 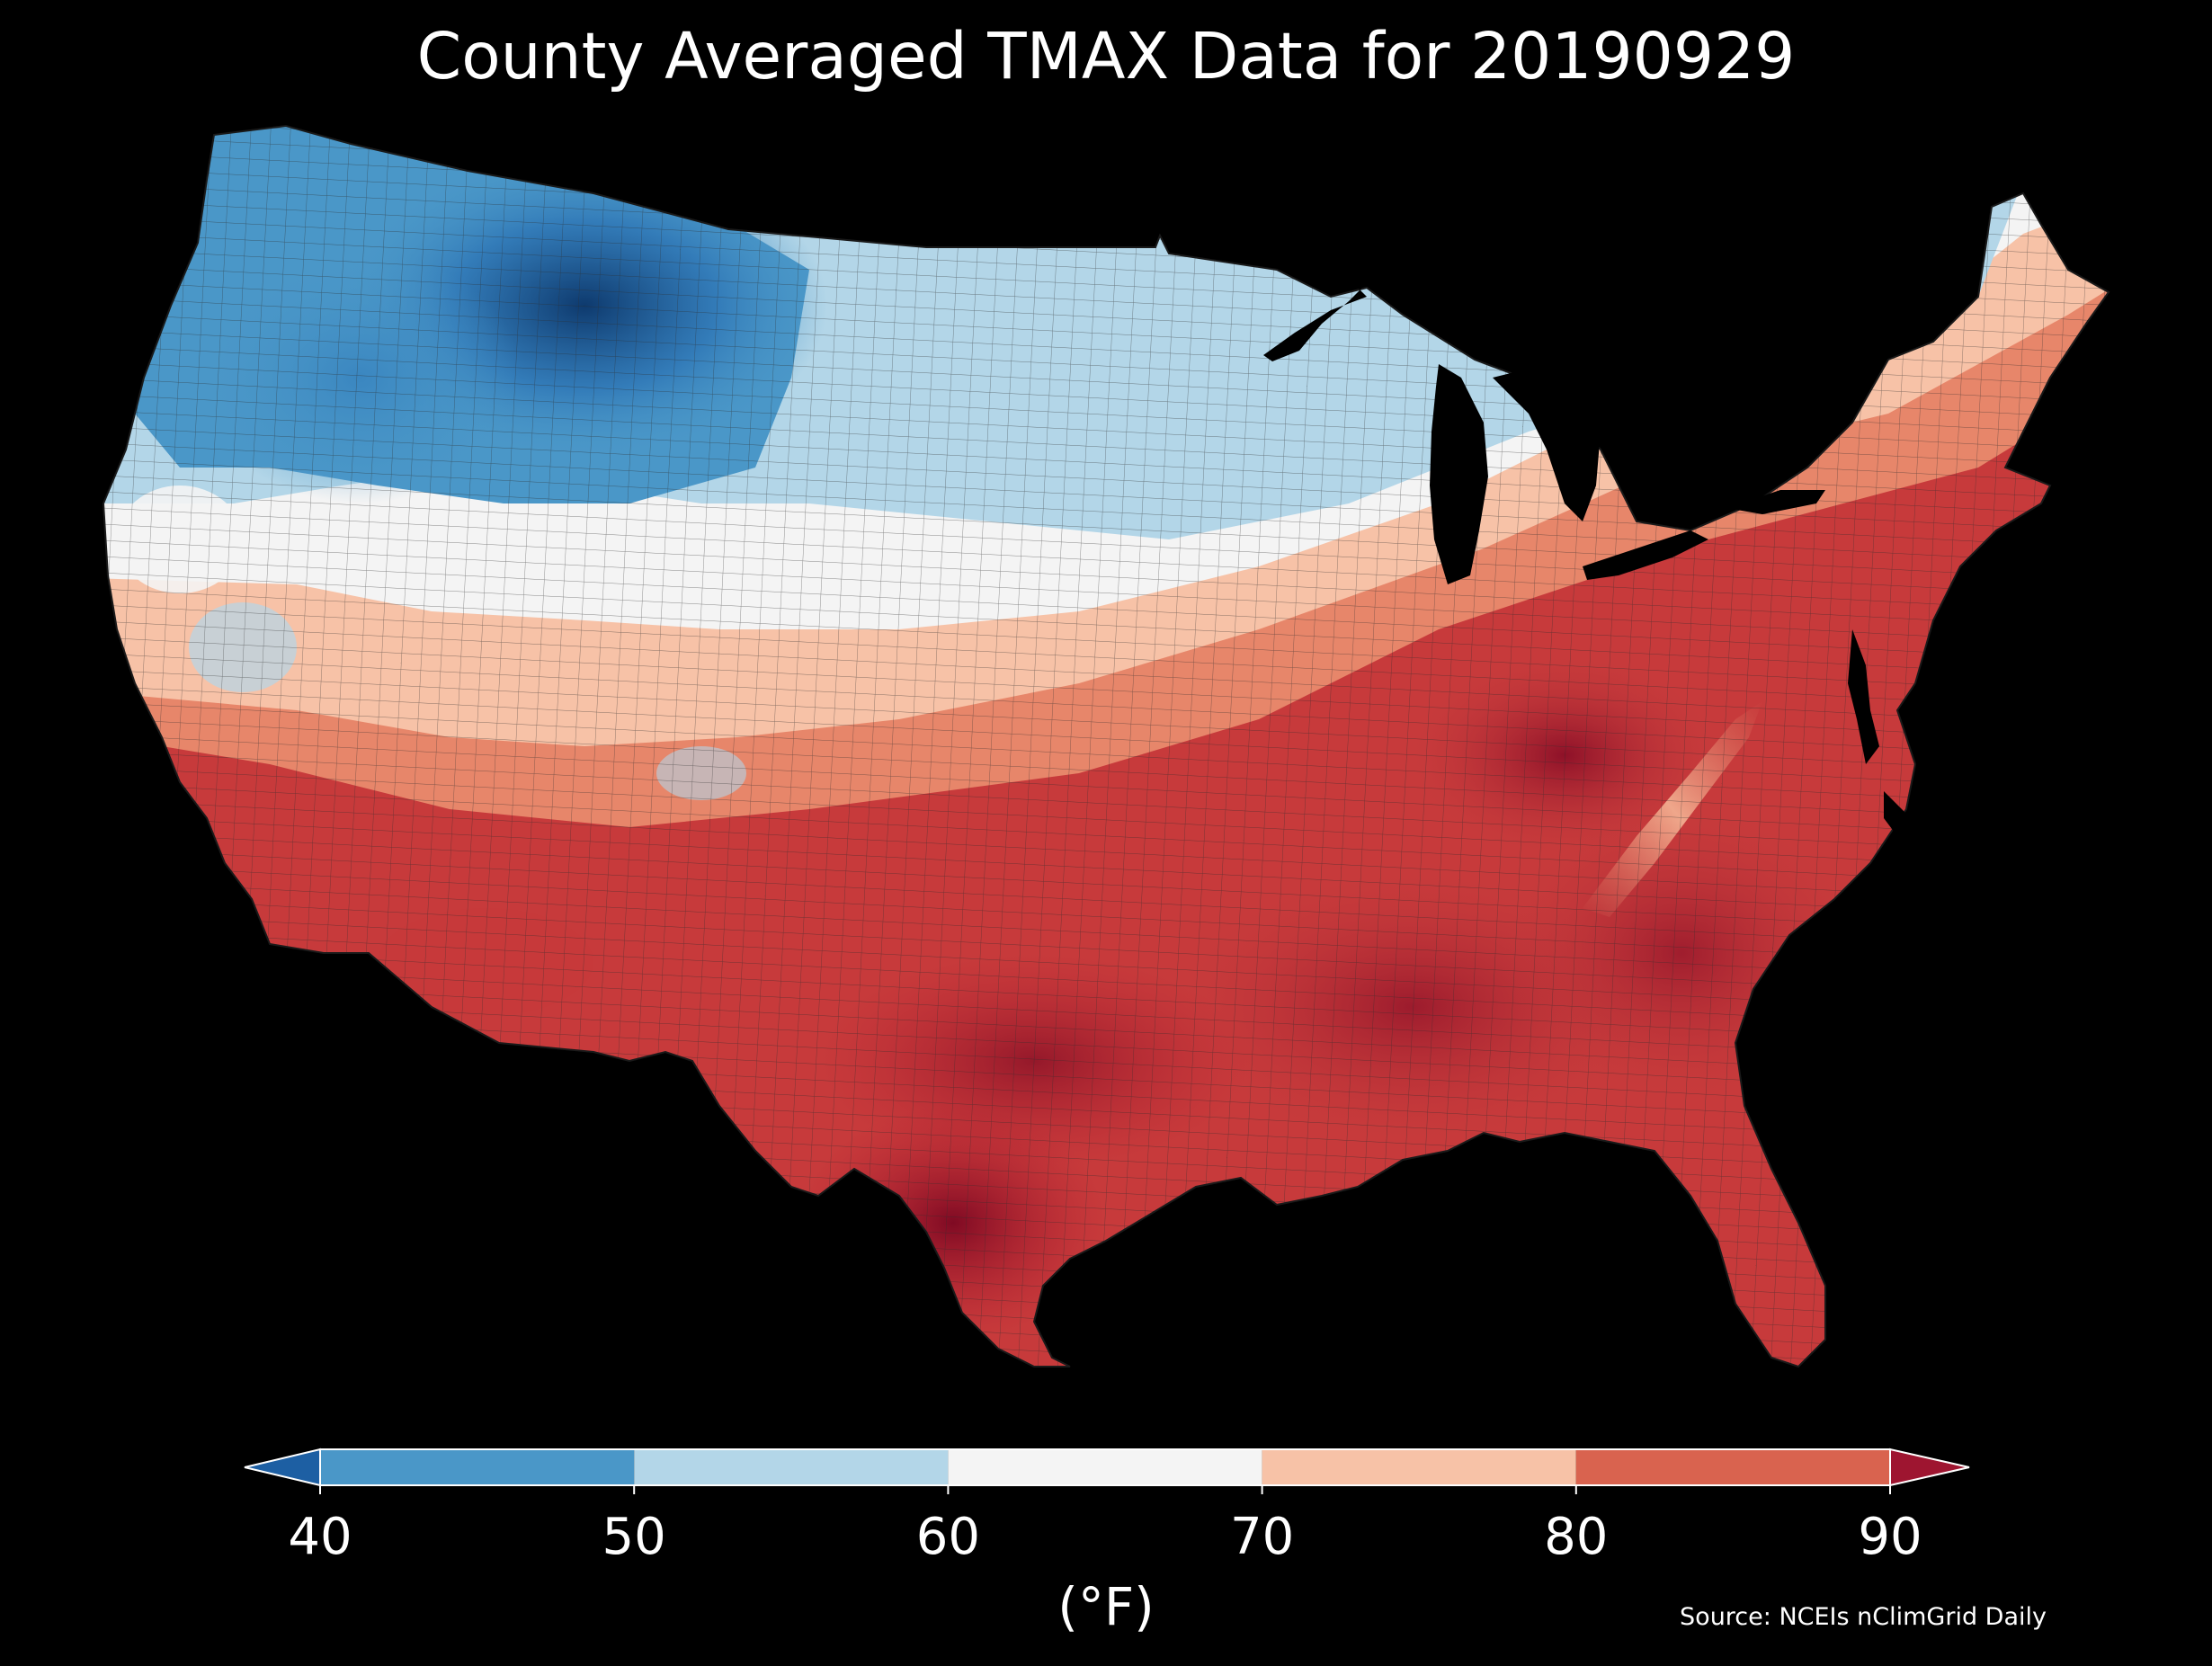 I want to click on great-lakes, so click(x=1544, y=429).